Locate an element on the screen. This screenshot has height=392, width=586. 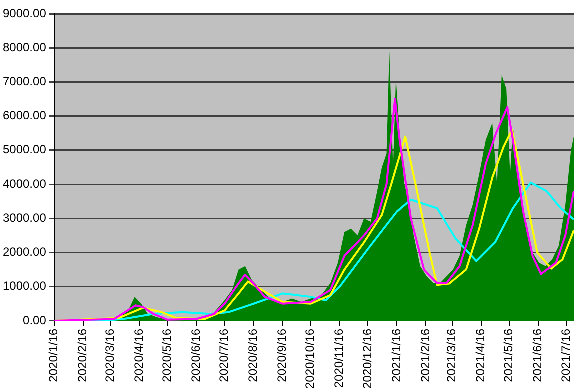
x-tick-label: 2021/4/16 is located at coordinates (481, 355).